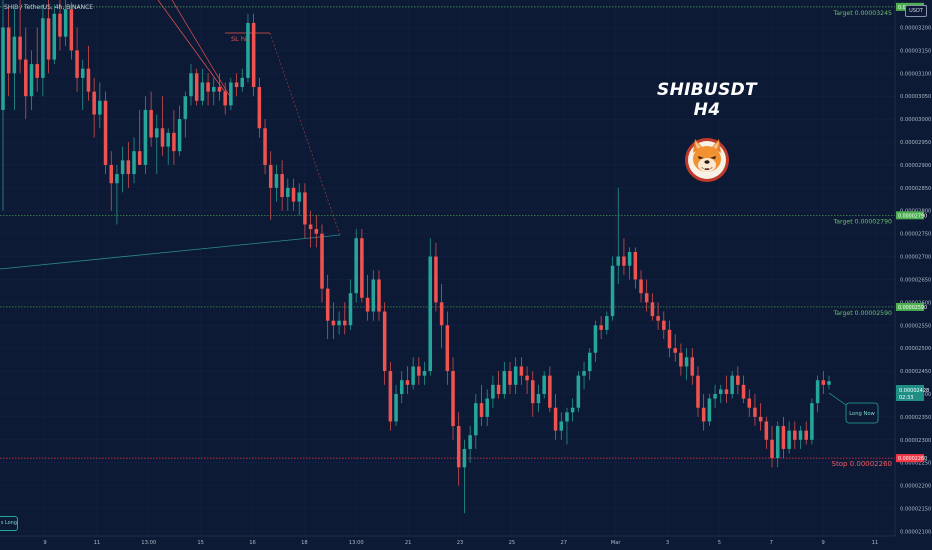  What do you see at coordinates (915, 258) in the screenshot?
I see `y-tick-label: 0.00002700` at bounding box center [915, 258].